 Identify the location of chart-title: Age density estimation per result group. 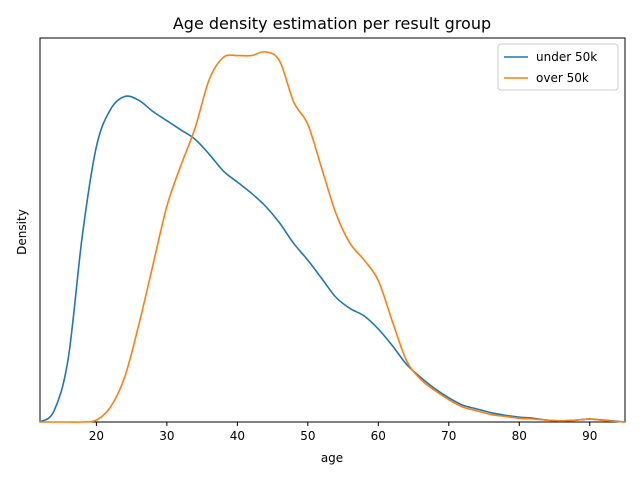
(332, 23).